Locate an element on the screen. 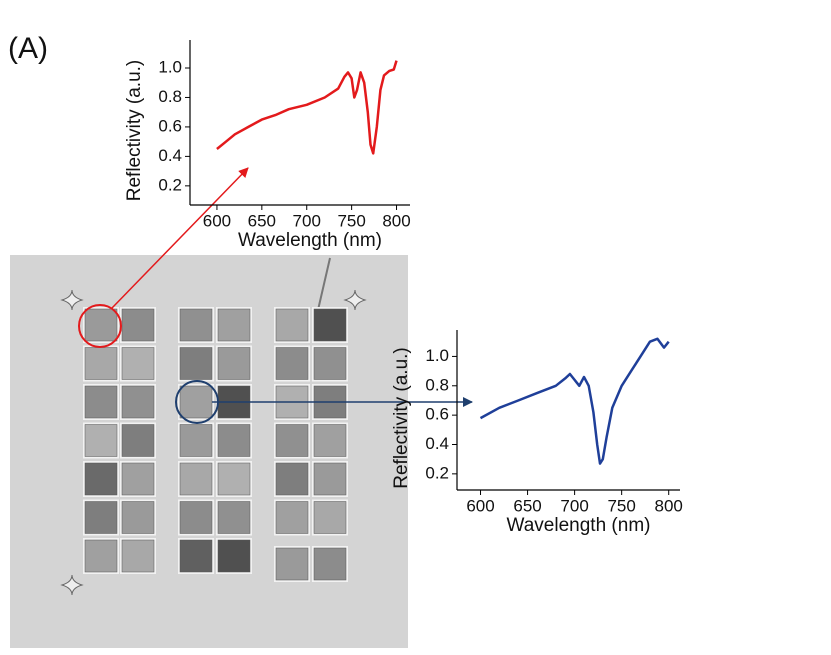 This screenshot has height=655, width=831. scratch is located at coordinates (324, 284).